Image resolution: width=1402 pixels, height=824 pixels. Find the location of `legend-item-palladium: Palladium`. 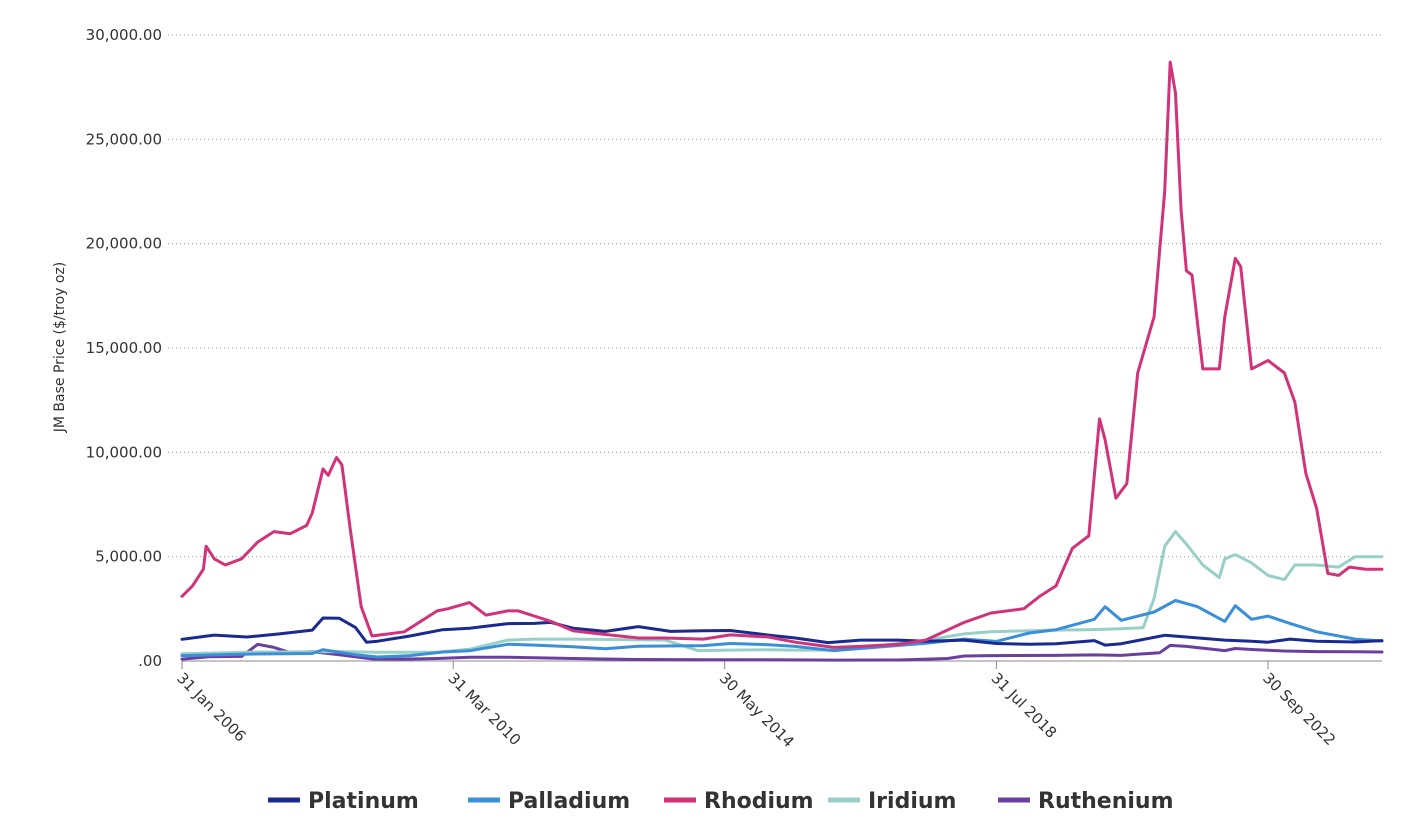

legend-item-palladium: Palladium is located at coordinates (549, 801).